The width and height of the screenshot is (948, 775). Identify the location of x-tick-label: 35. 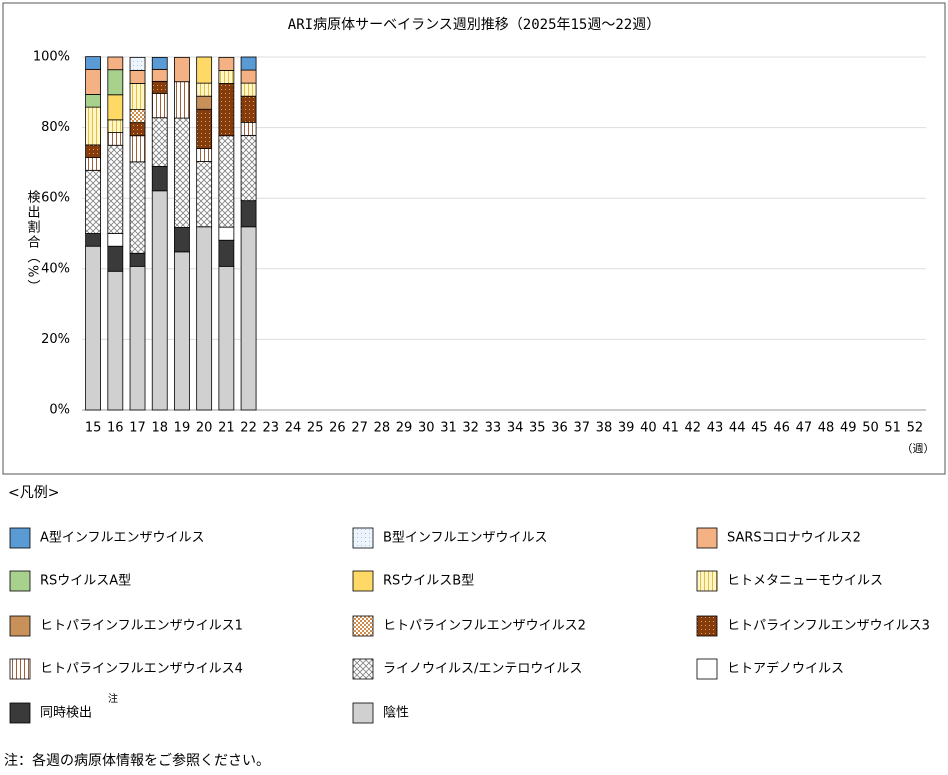
(537, 428).